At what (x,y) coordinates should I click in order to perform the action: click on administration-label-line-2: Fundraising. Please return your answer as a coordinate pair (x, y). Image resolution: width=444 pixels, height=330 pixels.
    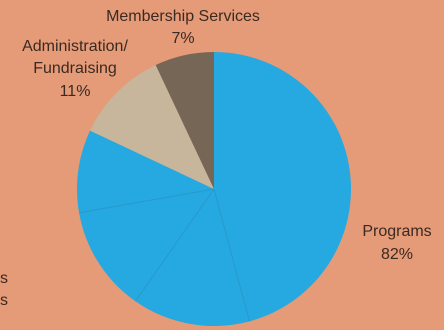
    Looking at the image, I should click on (75, 68).